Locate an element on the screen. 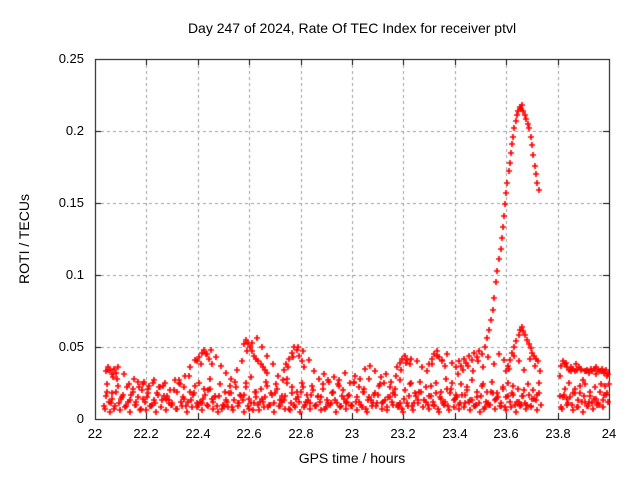 Image resolution: width=640 pixels, height=480 pixels. x-tick-label-22-2: 22.2 is located at coordinates (146, 433).